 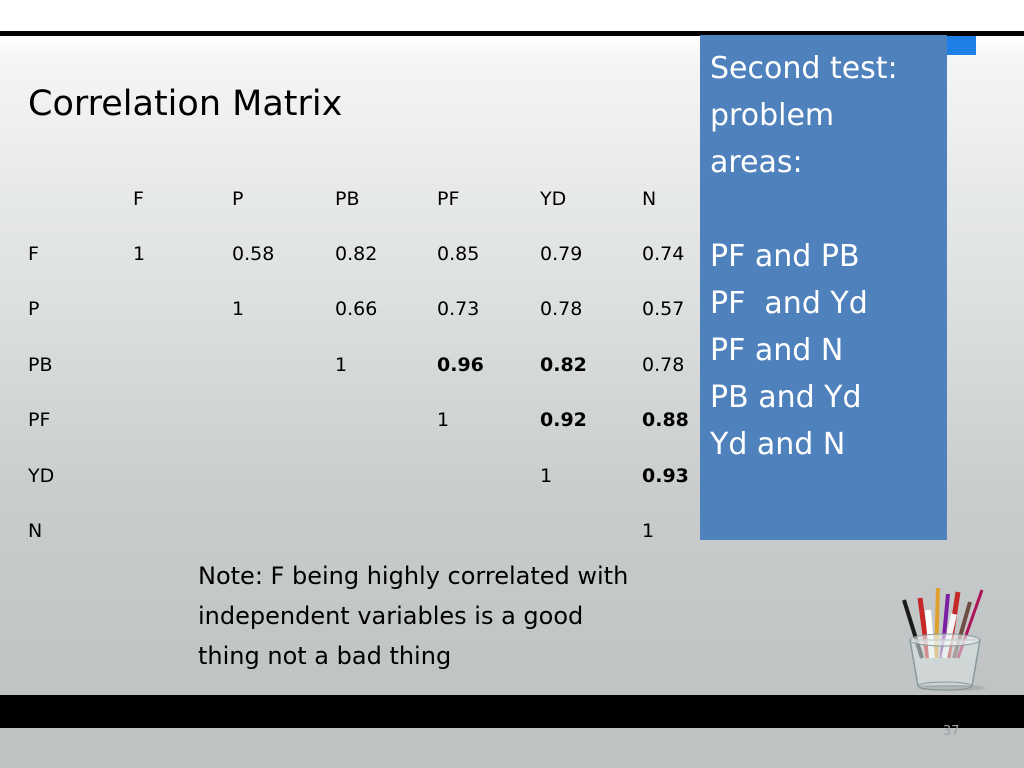 What do you see at coordinates (663, 365) in the screenshot?
I see `matrix-cell-pb-n: 0.78` at bounding box center [663, 365].